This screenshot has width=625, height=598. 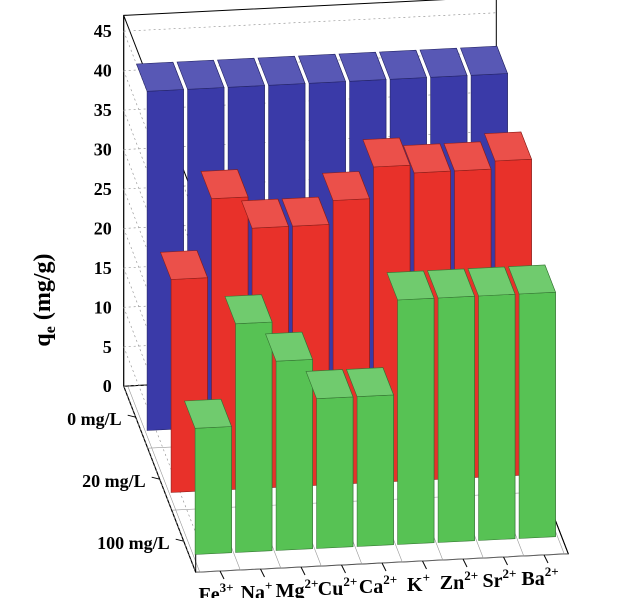 What do you see at coordinates (418, 583) in the screenshot?
I see `x-tick-label: K+` at bounding box center [418, 583].